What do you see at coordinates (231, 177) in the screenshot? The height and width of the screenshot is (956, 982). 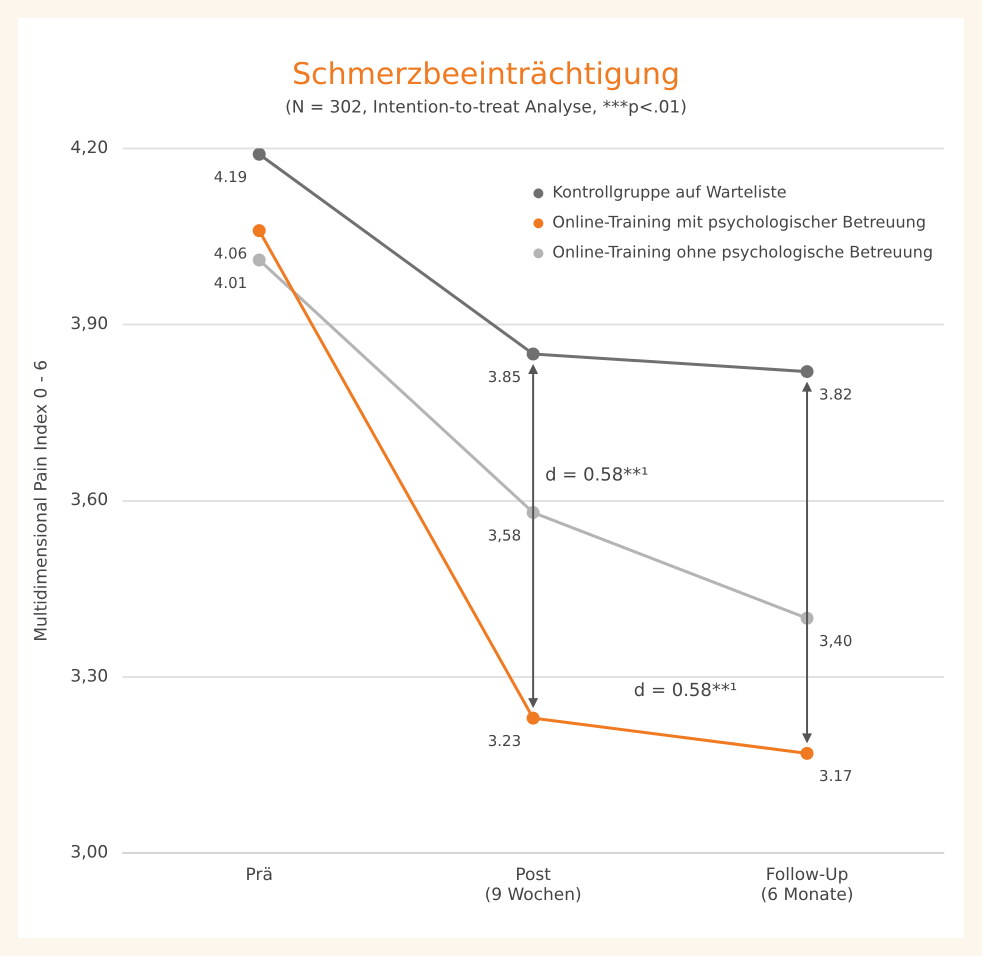 I see `data-label: 4.19` at bounding box center [231, 177].